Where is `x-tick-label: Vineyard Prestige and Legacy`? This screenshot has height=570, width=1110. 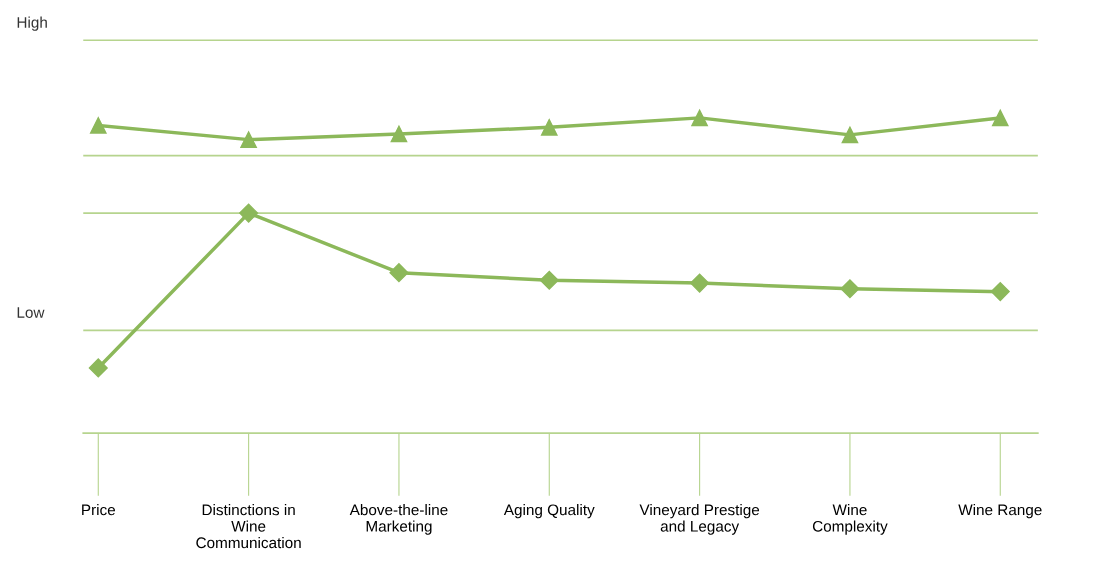 x-tick-label: Vineyard Prestige and Legacy is located at coordinates (699, 519).